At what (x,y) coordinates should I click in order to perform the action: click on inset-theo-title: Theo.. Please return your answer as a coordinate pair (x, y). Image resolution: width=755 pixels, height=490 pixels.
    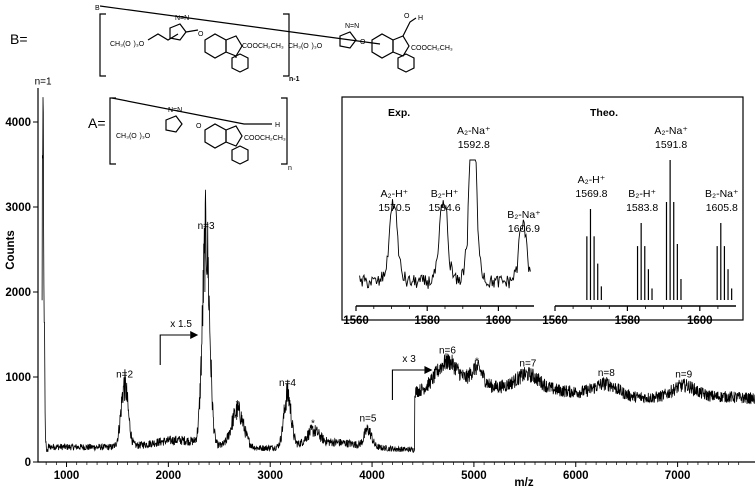
    Looking at the image, I should click on (604, 113).